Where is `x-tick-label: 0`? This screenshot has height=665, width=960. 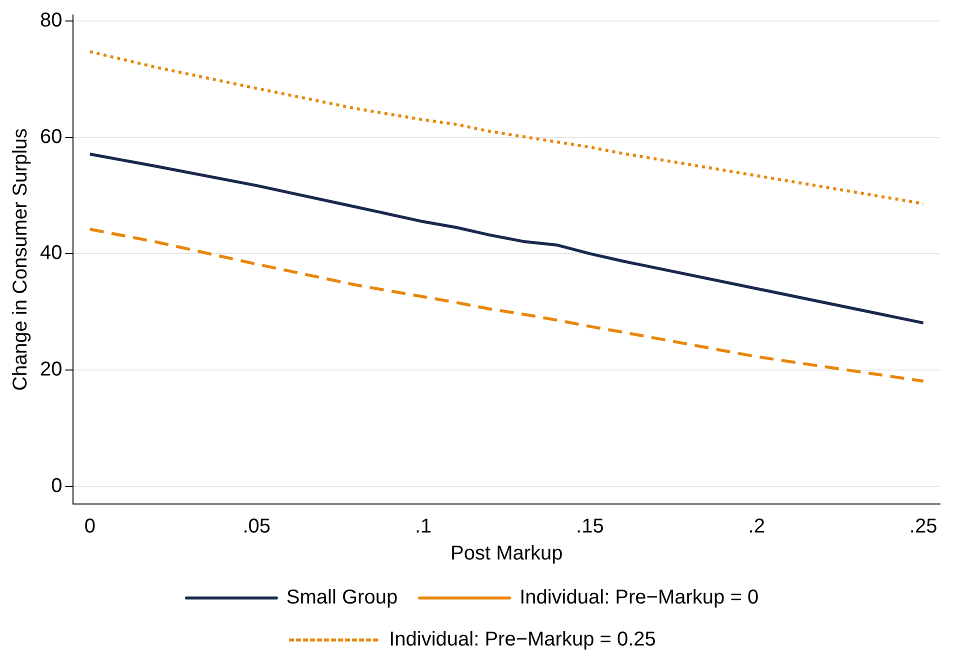
x-tick-label: 0 is located at coordinates (90, 527).